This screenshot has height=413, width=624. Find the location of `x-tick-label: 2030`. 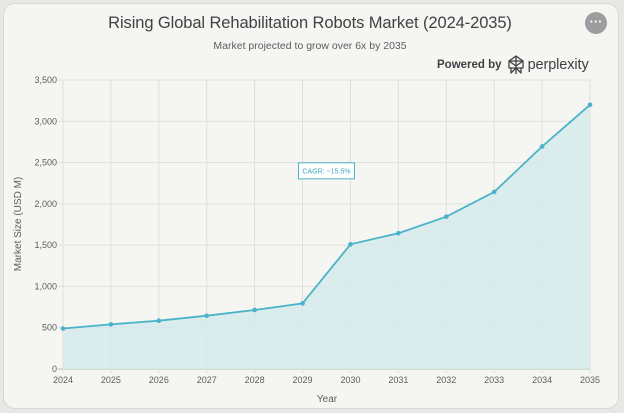

x-tick-label: 2030 is located at coordinates (350, 380).